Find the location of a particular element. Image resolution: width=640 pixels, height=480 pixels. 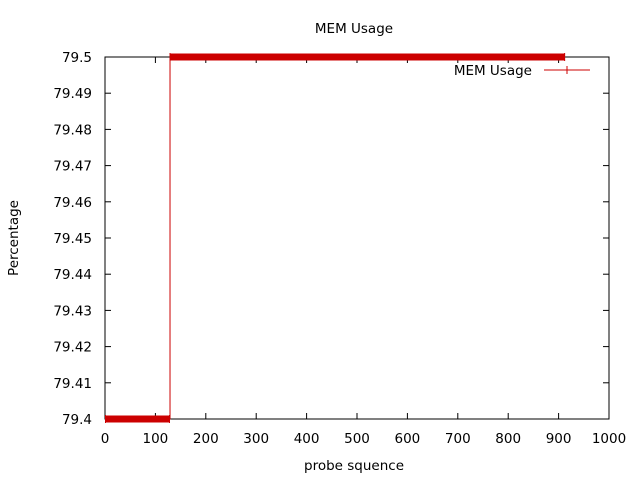

y-tick-label: 79.46 is located at coordinates (72, 203).